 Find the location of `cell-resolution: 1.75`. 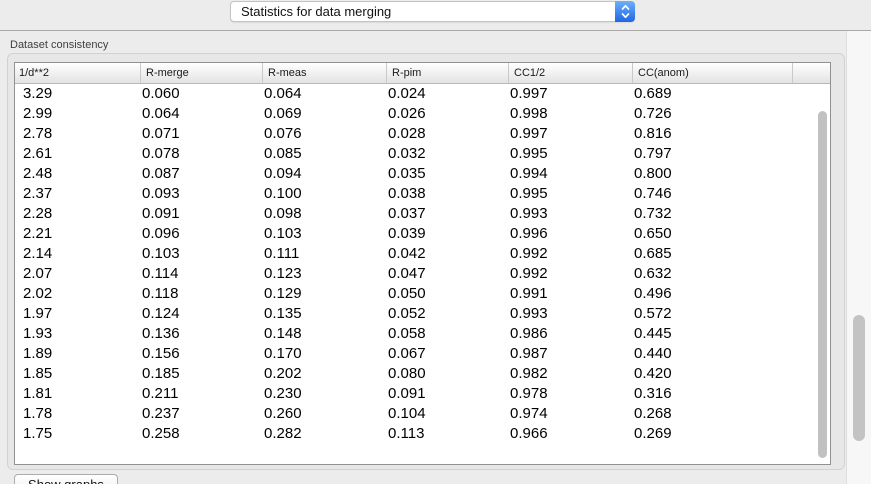

cell-resolution: 1.75 is located at coordinates (38, 433).